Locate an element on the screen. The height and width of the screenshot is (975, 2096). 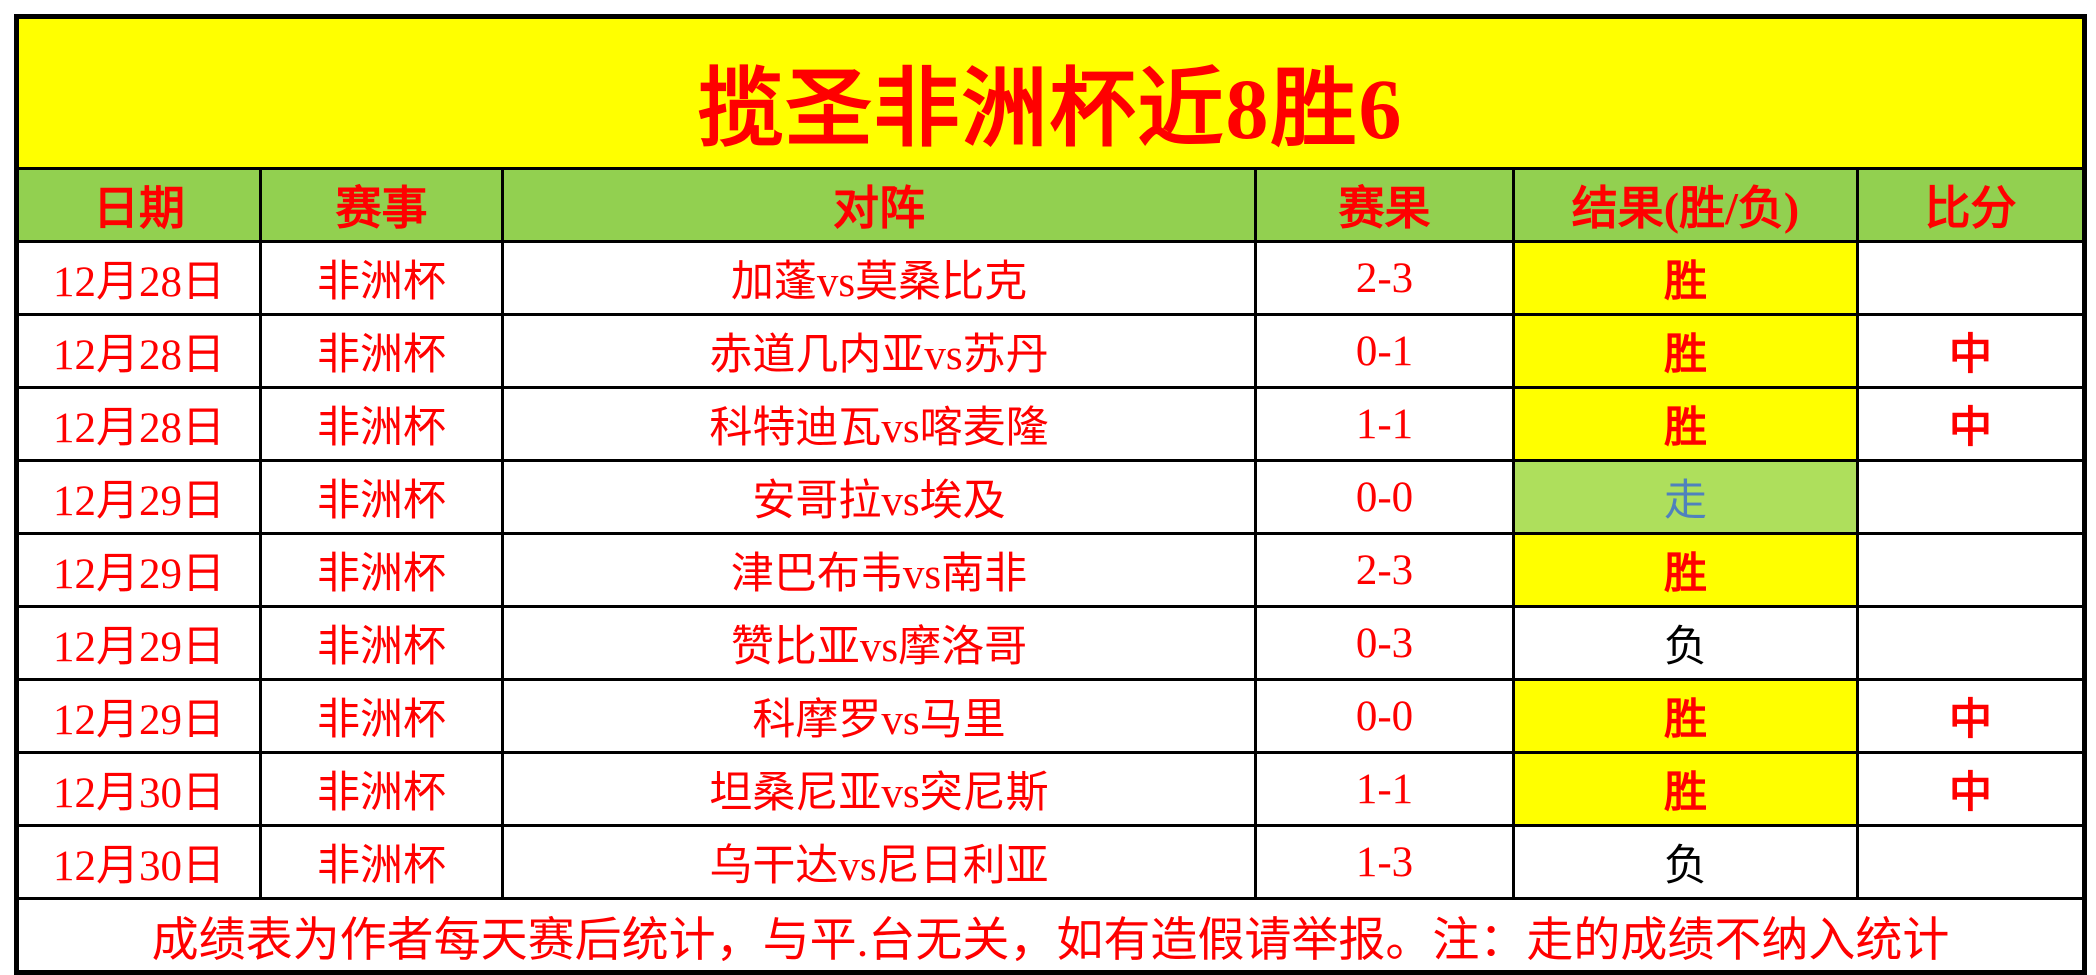
match-cell: 津巴布韦vs南非 is located at coordinates (879, 570).